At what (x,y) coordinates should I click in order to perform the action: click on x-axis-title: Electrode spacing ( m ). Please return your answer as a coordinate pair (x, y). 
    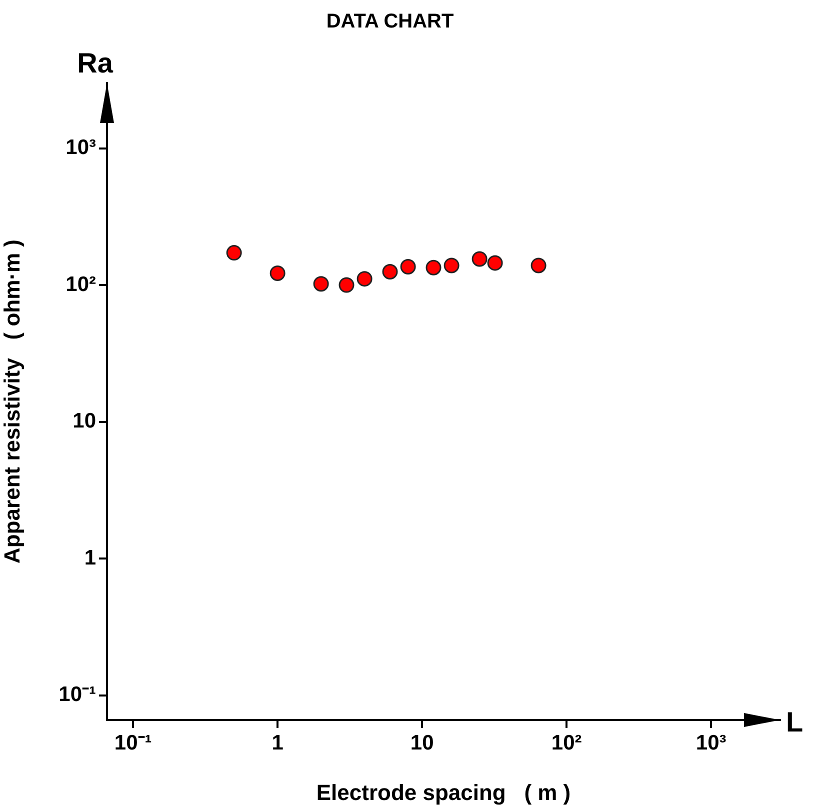
    Looking at the image, I should click on (443, 792).